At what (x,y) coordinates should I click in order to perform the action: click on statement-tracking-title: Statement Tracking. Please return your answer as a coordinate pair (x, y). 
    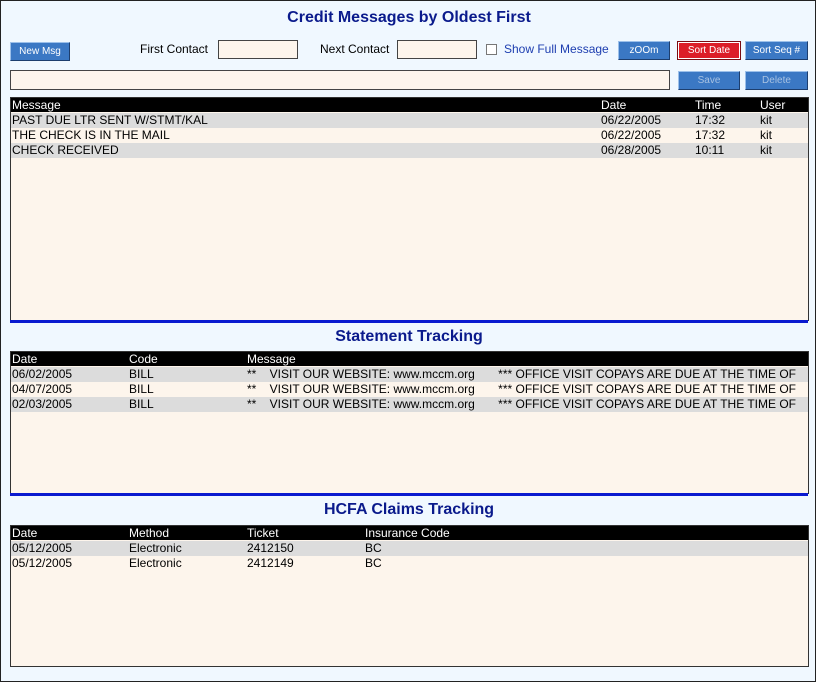
    Looking at the image, I should click on (409, 336).